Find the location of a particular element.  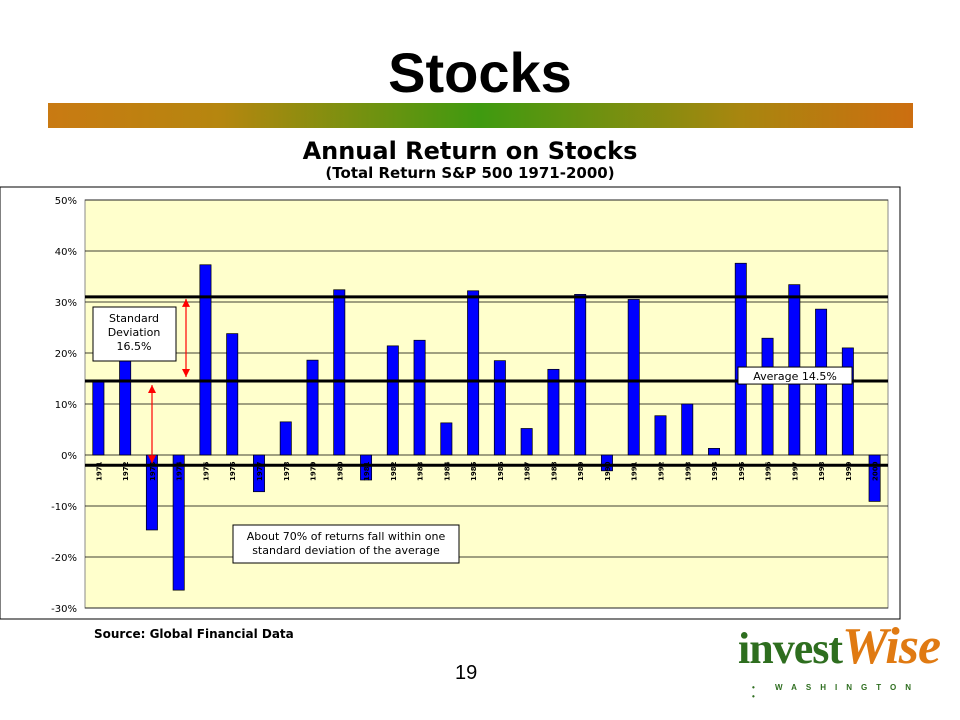

logo-tagline: • WASHINGTON • is located at coordinates (836, 692).